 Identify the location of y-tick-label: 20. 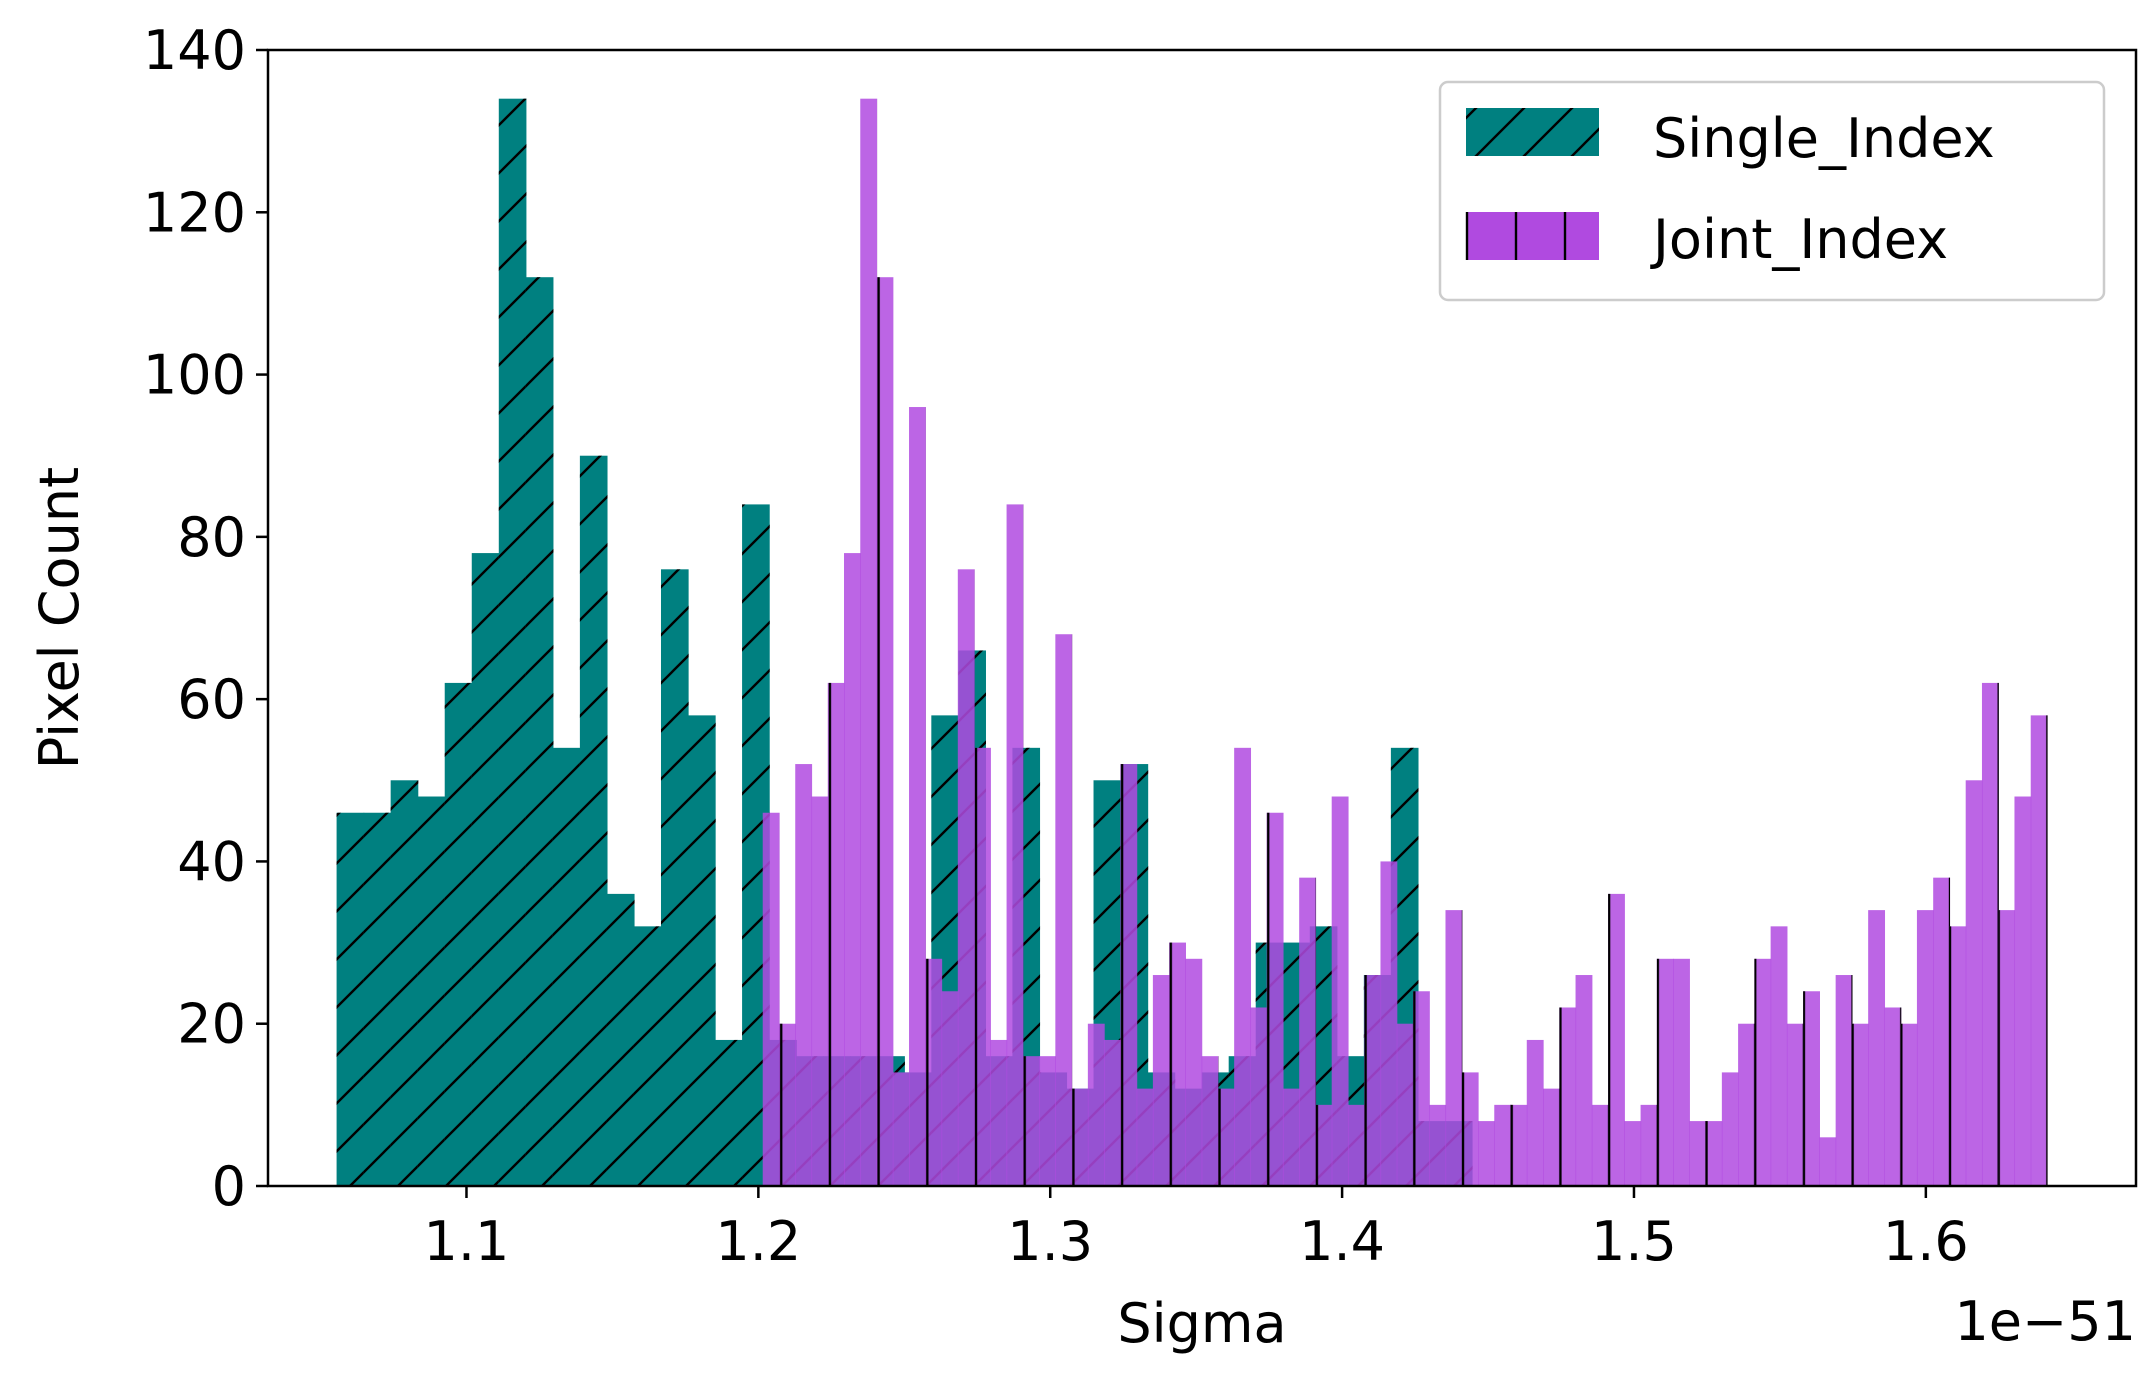
(211, 1024).